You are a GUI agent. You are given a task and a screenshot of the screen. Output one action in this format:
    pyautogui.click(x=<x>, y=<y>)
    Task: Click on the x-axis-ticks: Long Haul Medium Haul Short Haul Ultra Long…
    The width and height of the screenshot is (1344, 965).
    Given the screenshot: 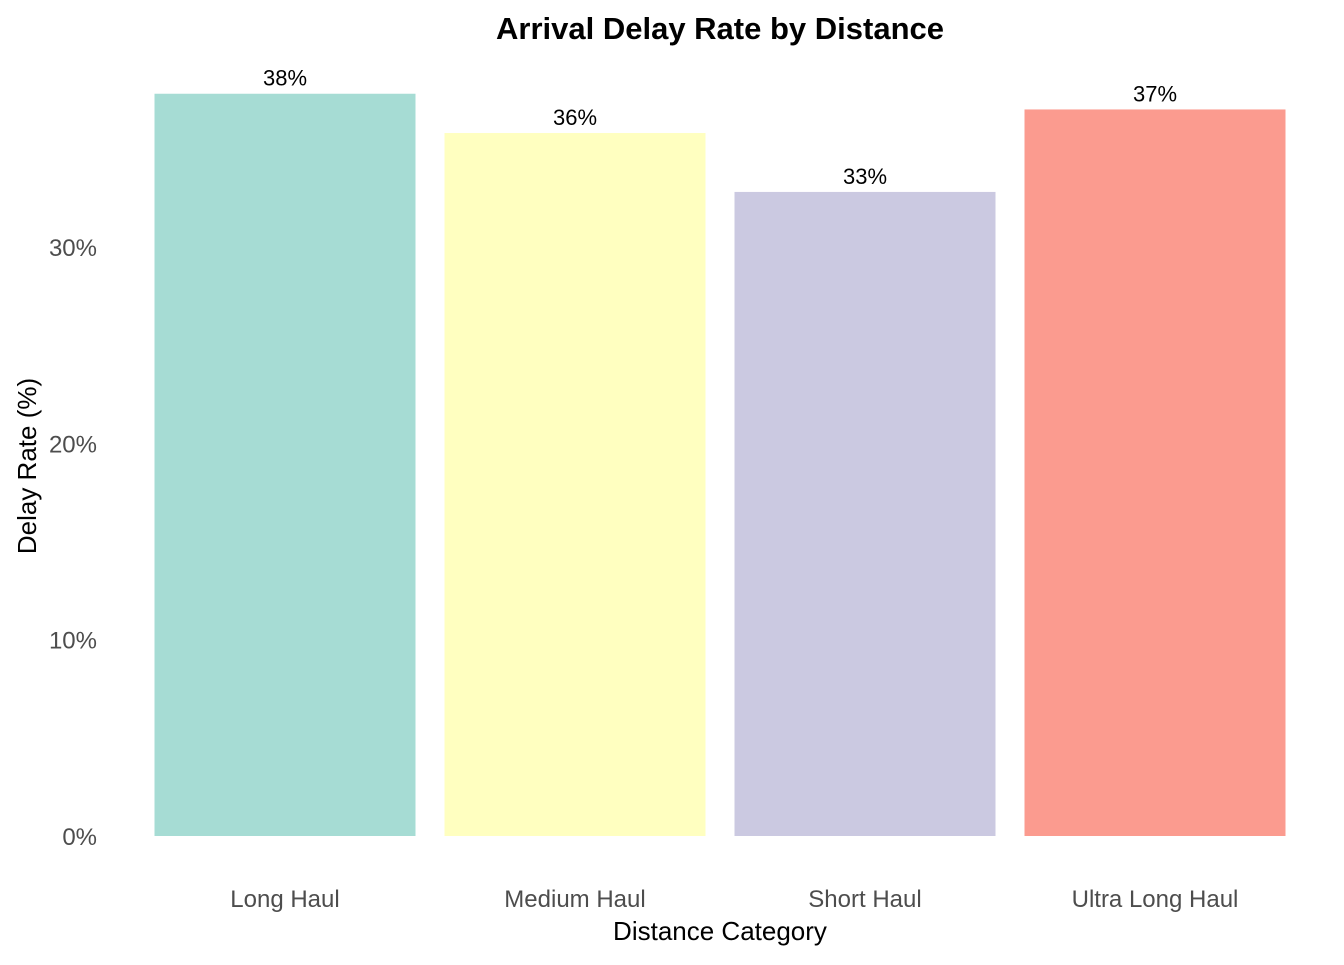 What is the action you would take?
    pyautogui.click(x=734, y=899)
    